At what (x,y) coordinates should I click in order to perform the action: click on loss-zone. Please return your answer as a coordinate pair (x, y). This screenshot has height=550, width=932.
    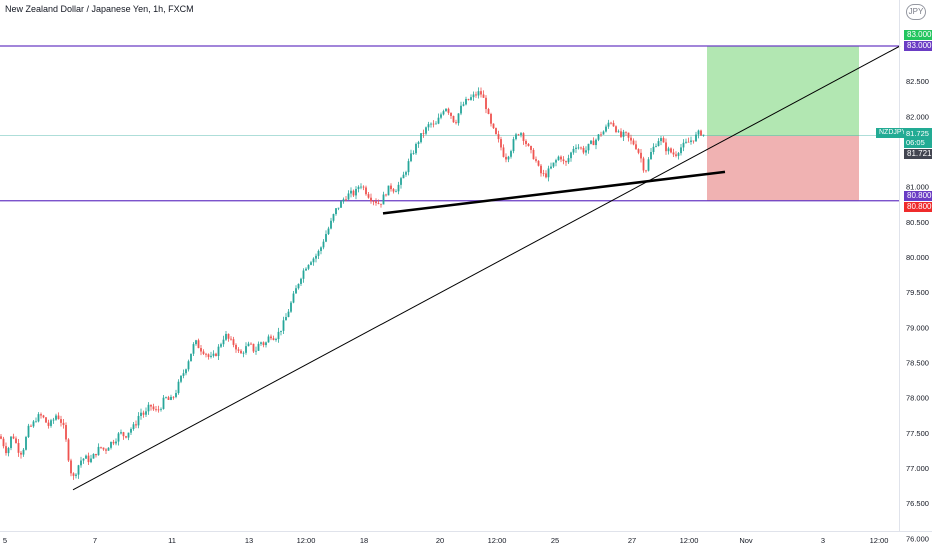
    Looking at the image, I should click on (783, 168).